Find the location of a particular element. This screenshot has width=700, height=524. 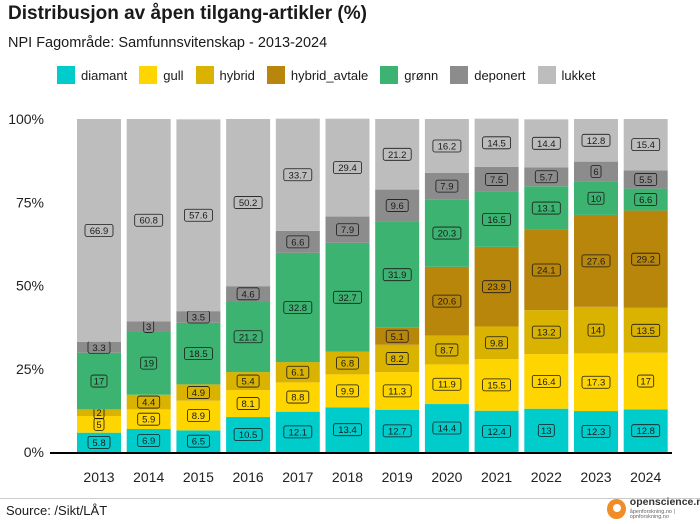

data-label-grønn-2015: 18.5 is located at coordinates (198, 354).